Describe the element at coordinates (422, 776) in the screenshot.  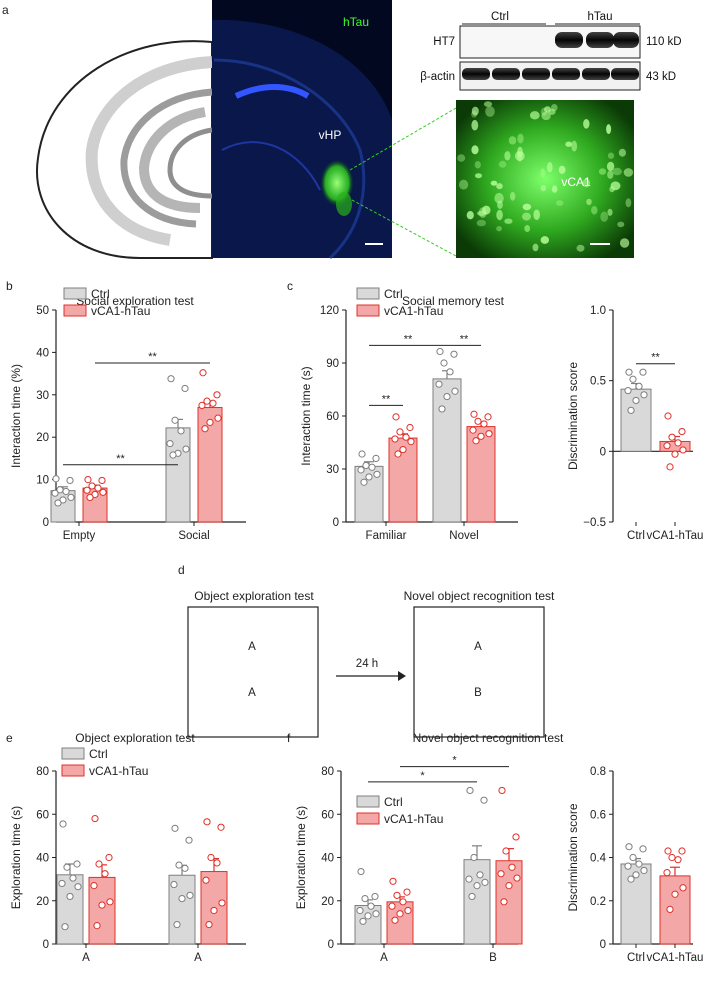
I see `significance-label: *` at that location.